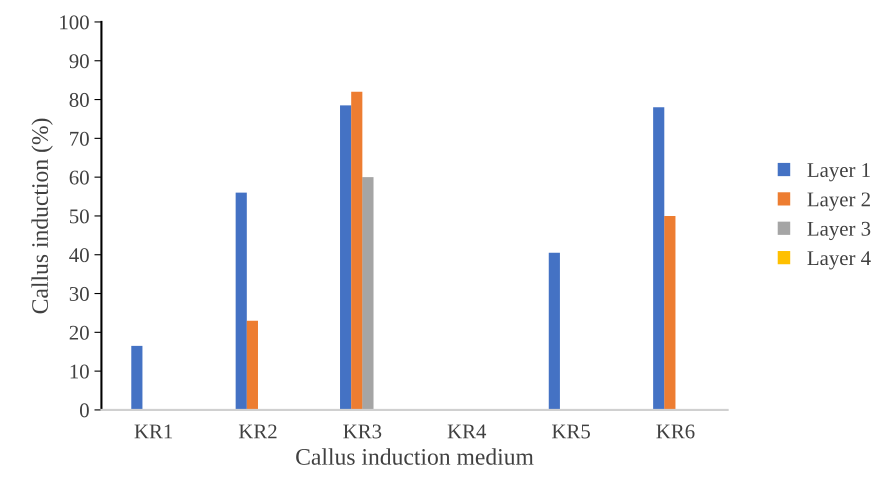 Image resolution: width=882 pixels, height=488 pixels. Describe the element at coordinates (838, 172) in the screenshot. I see `legend-label: Layer 1` at that location.